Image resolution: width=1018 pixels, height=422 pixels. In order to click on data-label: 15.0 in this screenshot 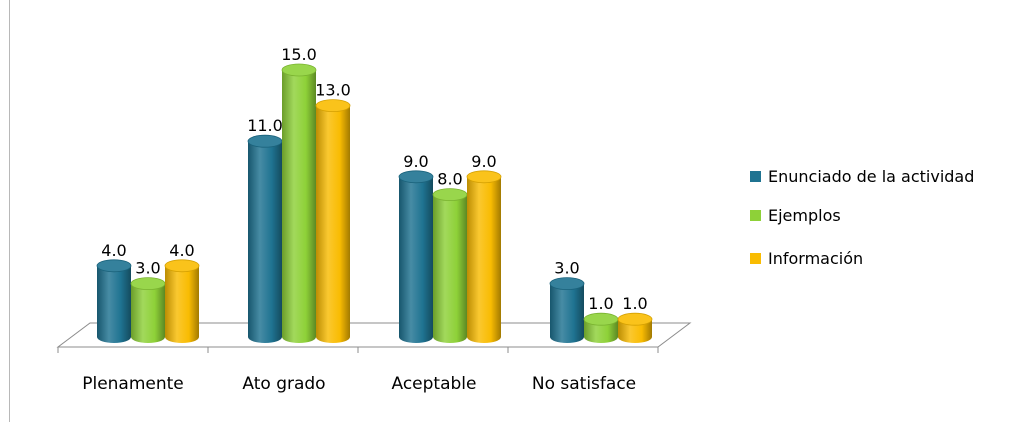, I will do `click(299, 54)`.